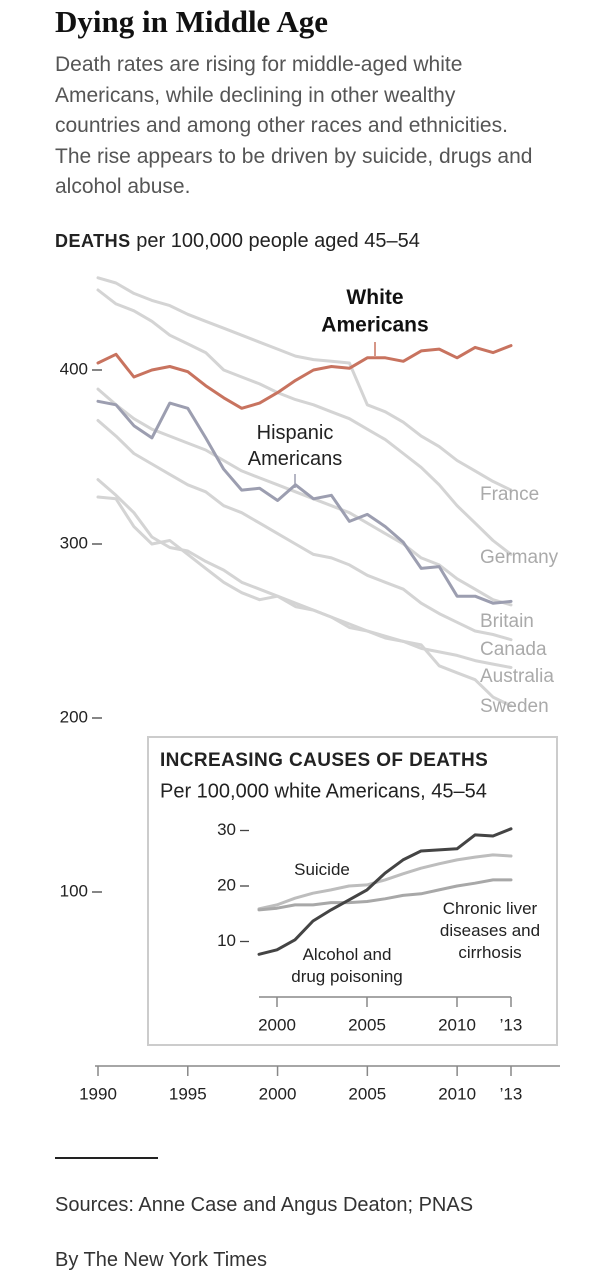 This screenshot has width=600, height=1280. I want to click on inset-title: INCREASING CAUSES OF DEATHS, so click(324, 760).